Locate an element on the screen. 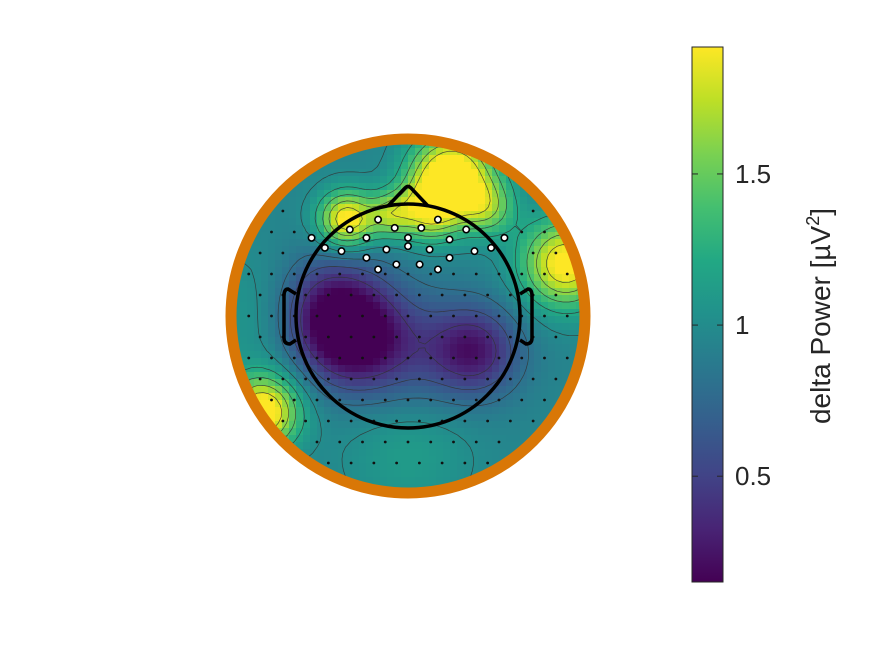 The image size is (875, 656). highlighted-channel-H3 is located at coordinates (349, 229).